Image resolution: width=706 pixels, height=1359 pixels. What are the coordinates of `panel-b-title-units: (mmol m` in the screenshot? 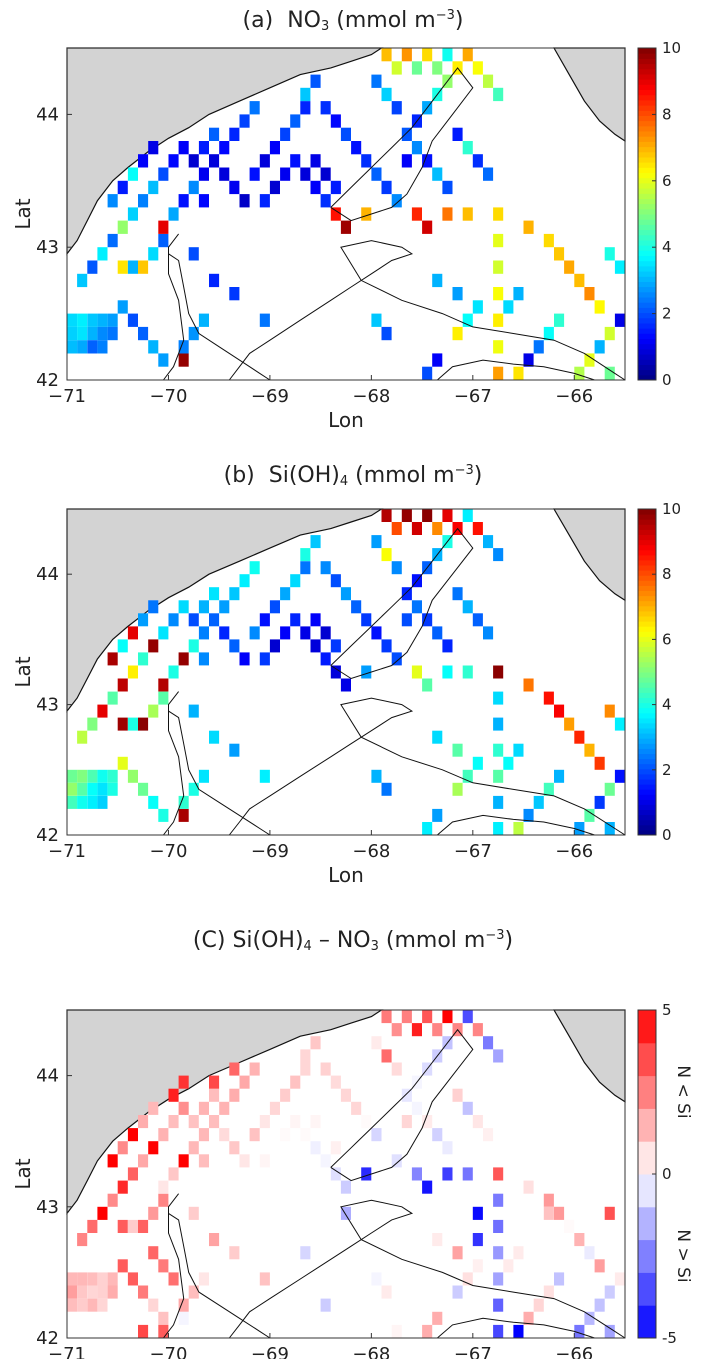 It's located at (401, 475).